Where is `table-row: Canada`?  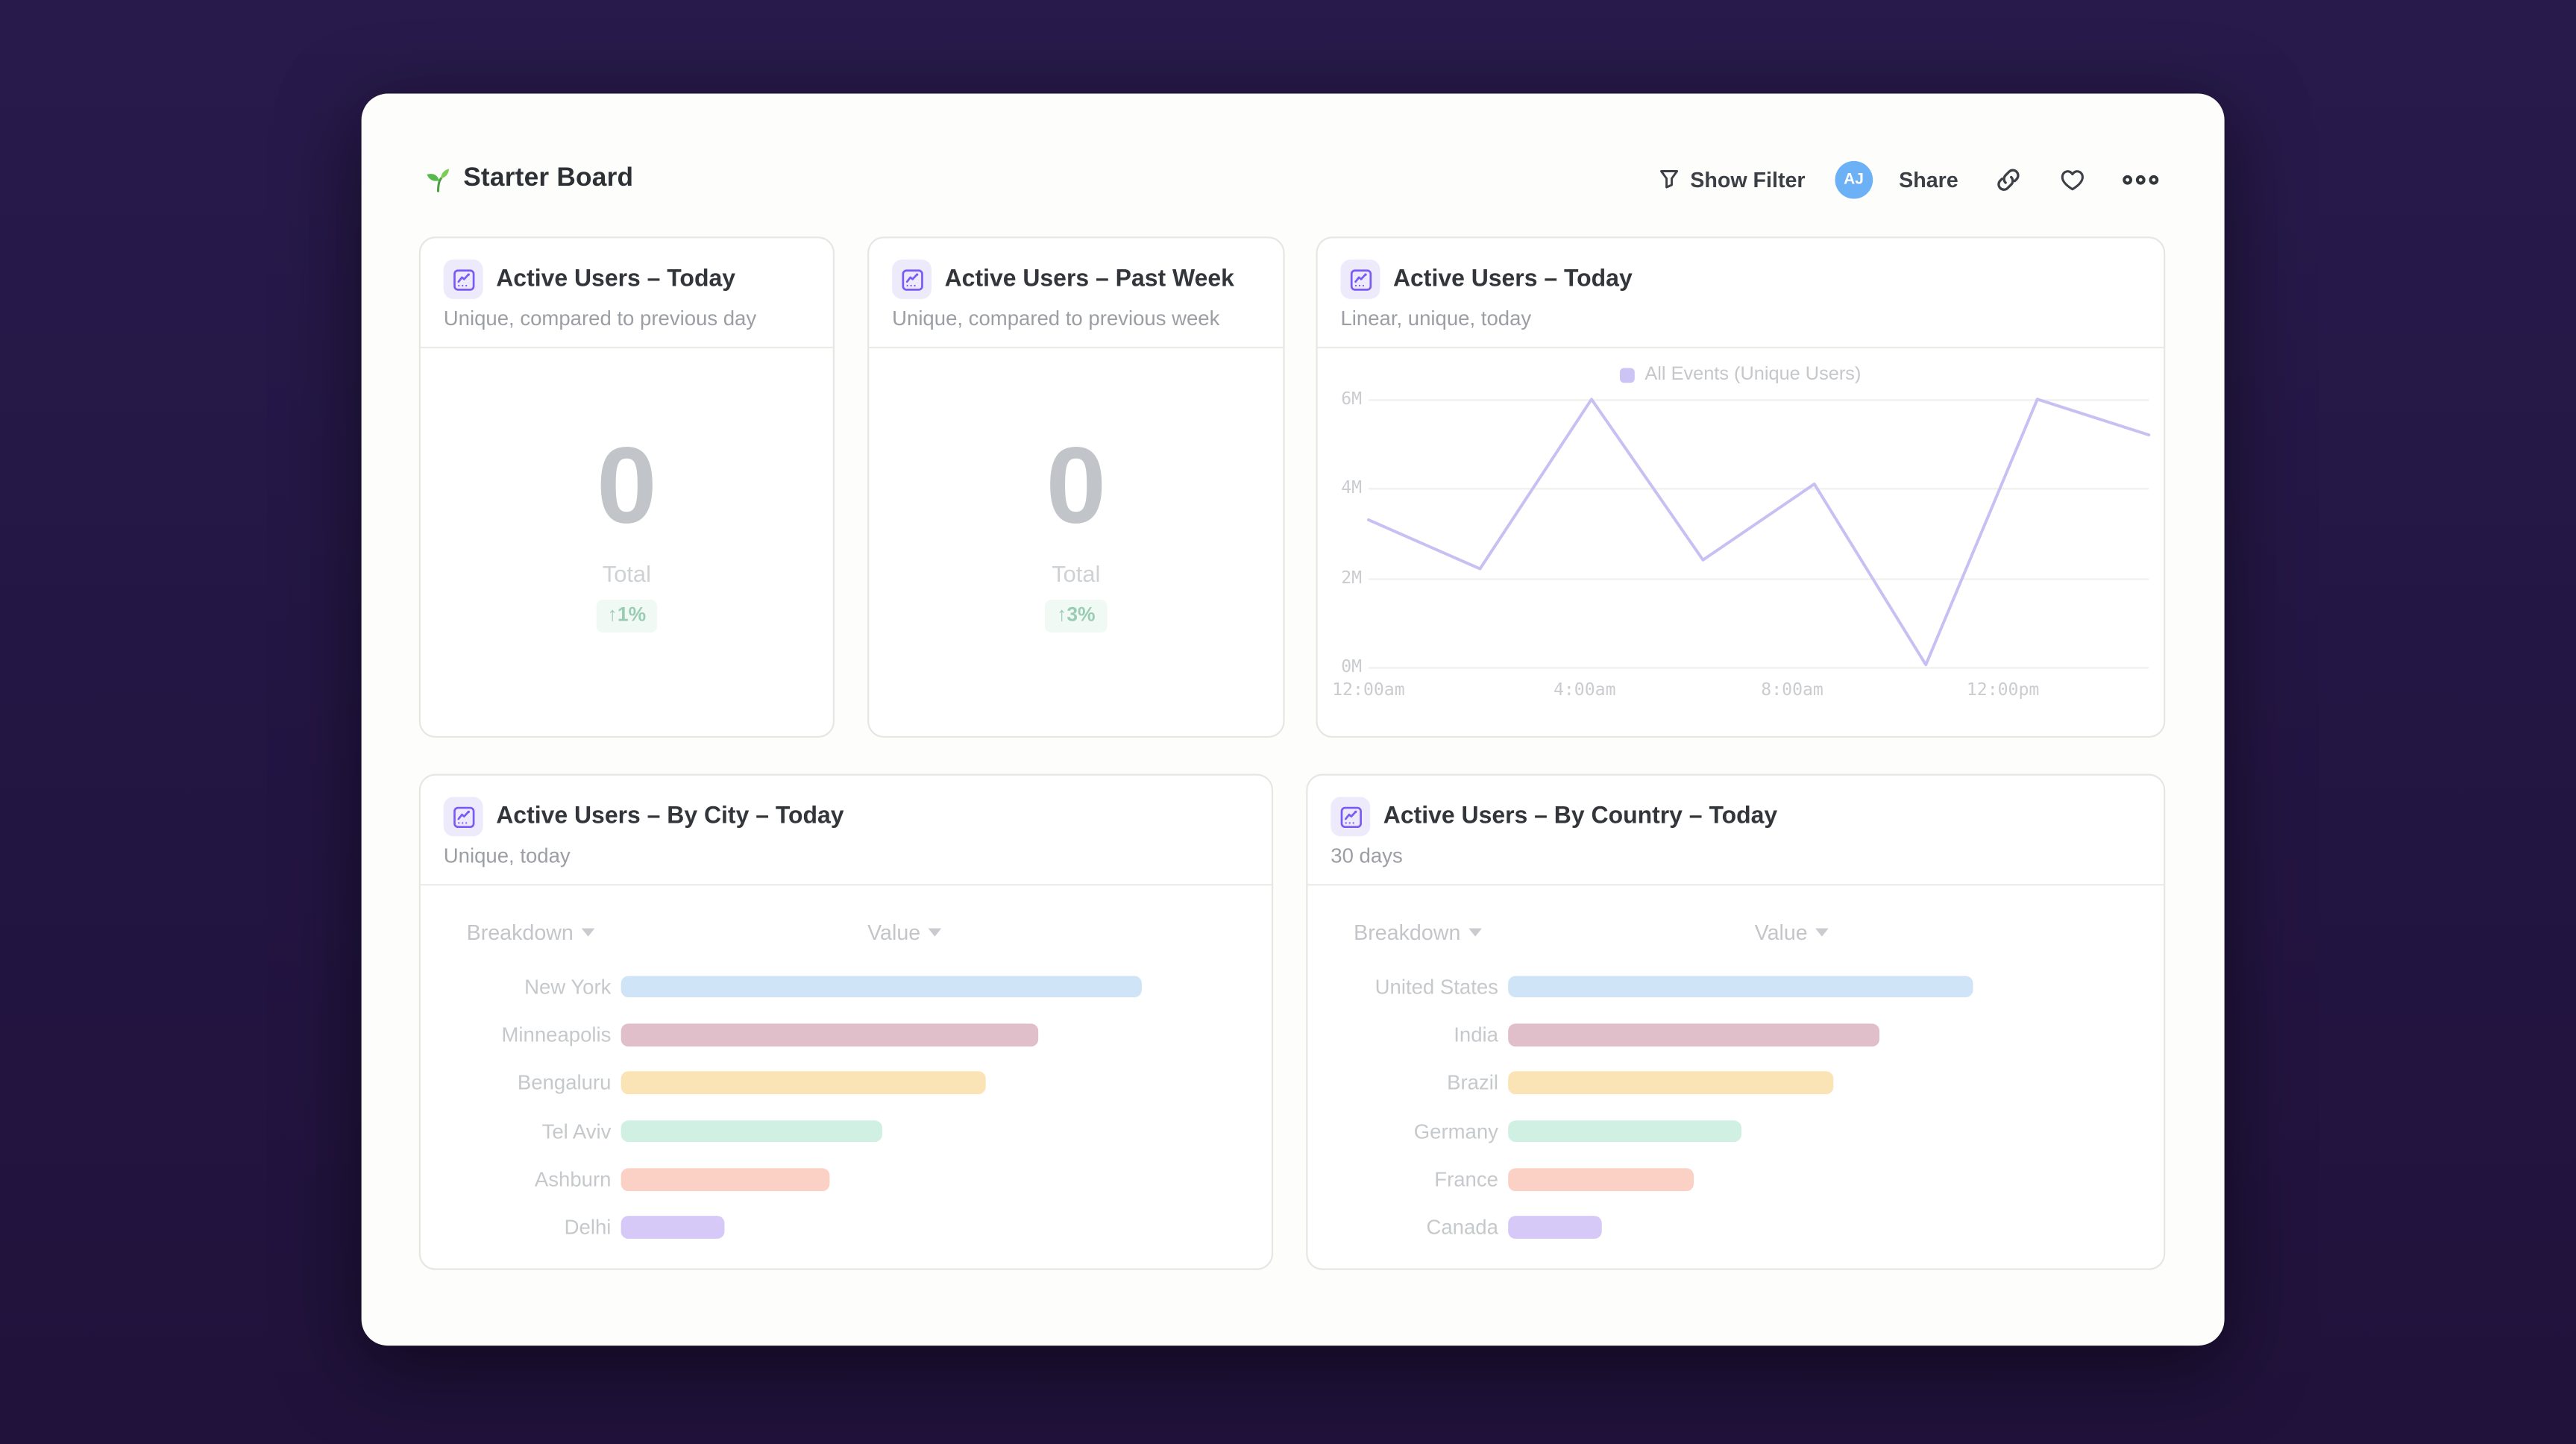
table-row: Canada is located at coordinates (1736, 1228).